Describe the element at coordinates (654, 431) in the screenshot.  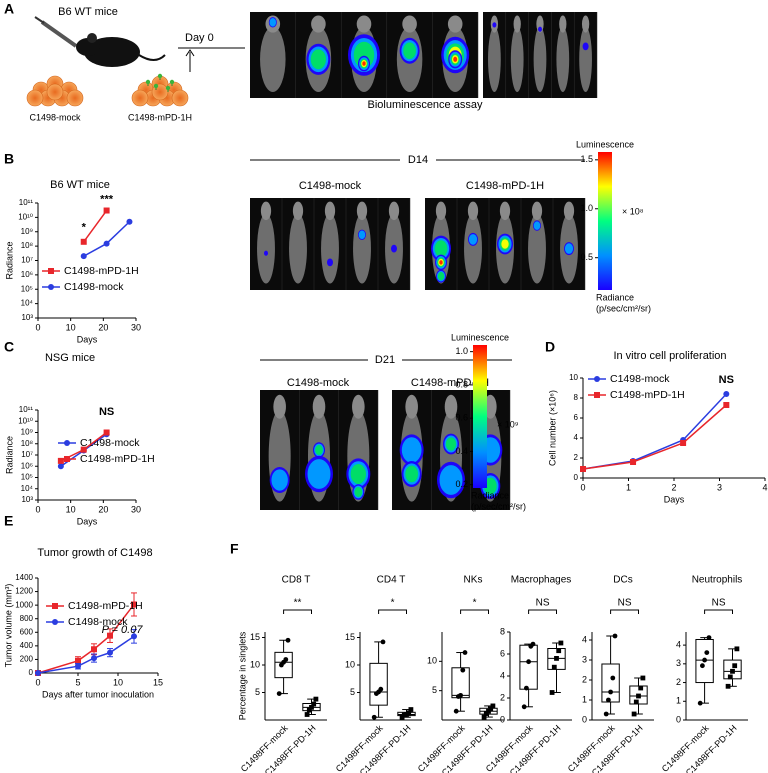
I see `series-line` at that location.